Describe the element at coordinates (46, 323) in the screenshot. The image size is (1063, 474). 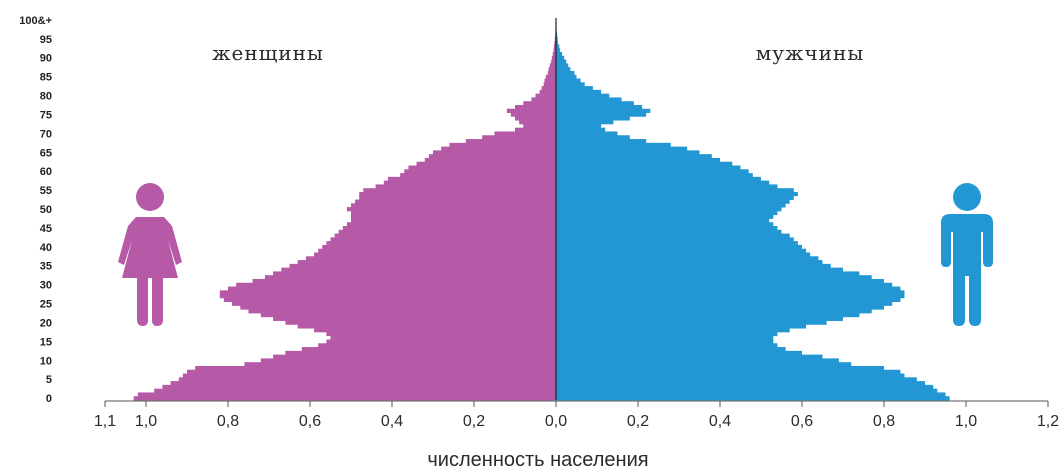
I see `y-tick-label: 20` at that location.